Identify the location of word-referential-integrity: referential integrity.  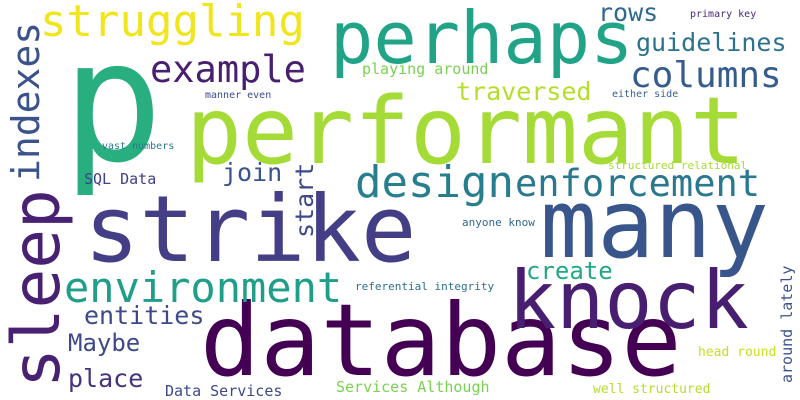
(425, 286).